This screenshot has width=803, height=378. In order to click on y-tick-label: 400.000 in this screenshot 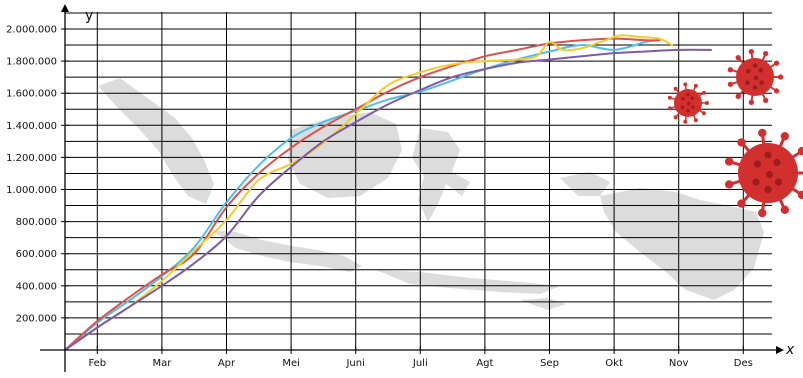, I will do `click(36, 286)`.